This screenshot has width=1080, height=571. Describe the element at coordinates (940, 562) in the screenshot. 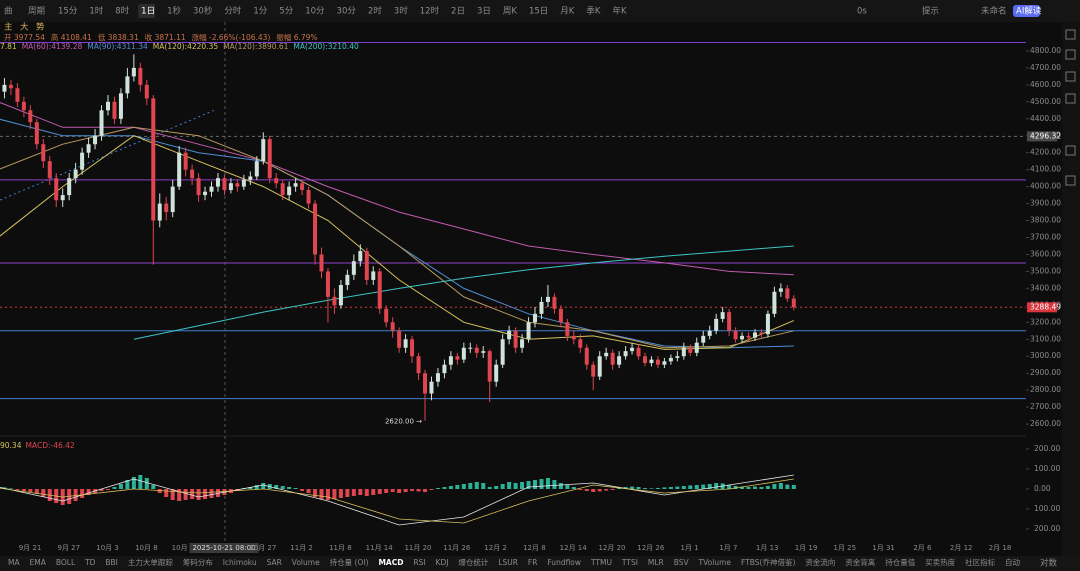

I see `indicator-tab: 买卖热度` at that location.